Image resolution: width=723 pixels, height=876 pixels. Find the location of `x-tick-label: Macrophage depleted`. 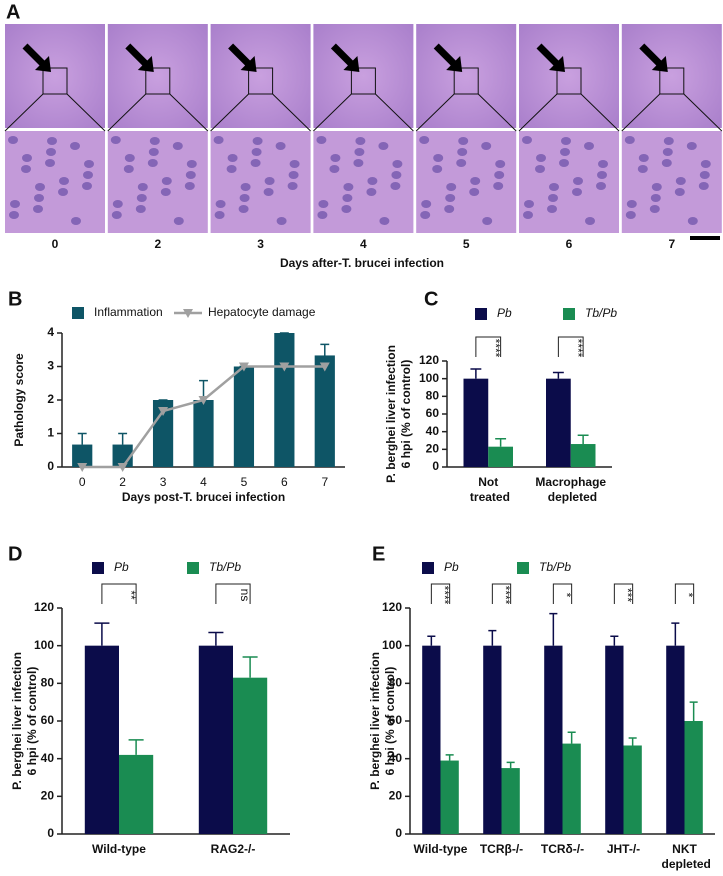

x-tick-label: Macrophage depleted is located at coordinates (570, 489).